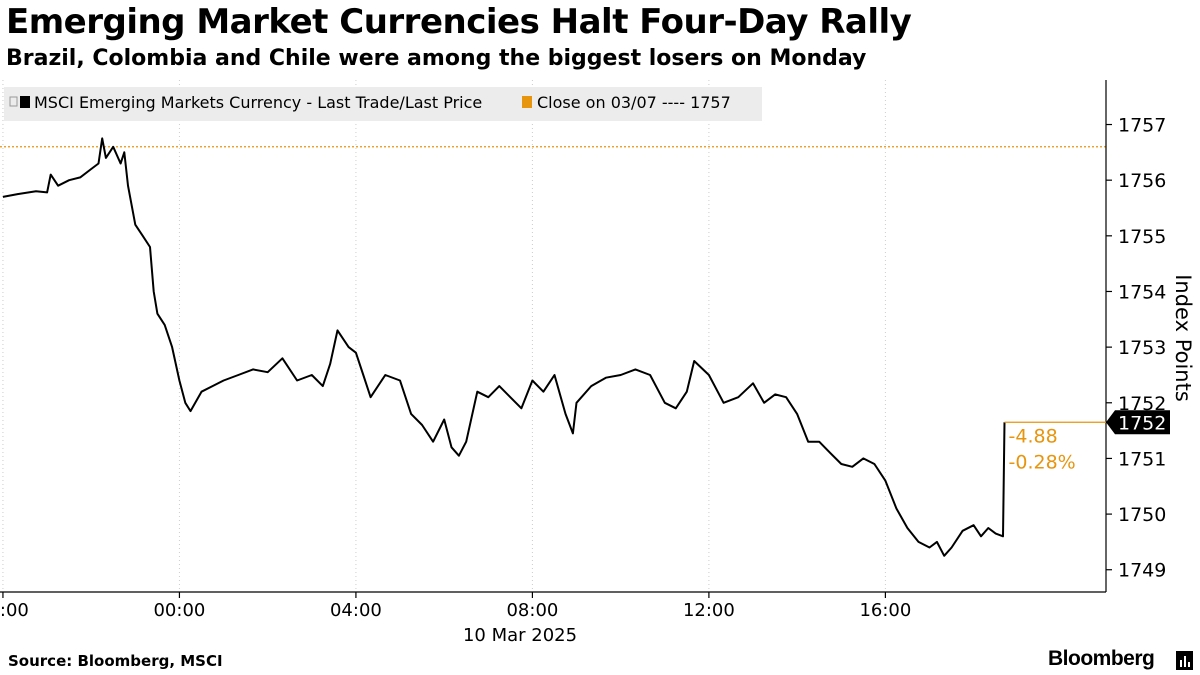 Image resolution: width=1200 pixels, height=675 pixels. I want to click on x-axis: 20:00 00:00 04:00 08:00 12:00 16:00, so click(553, 606).